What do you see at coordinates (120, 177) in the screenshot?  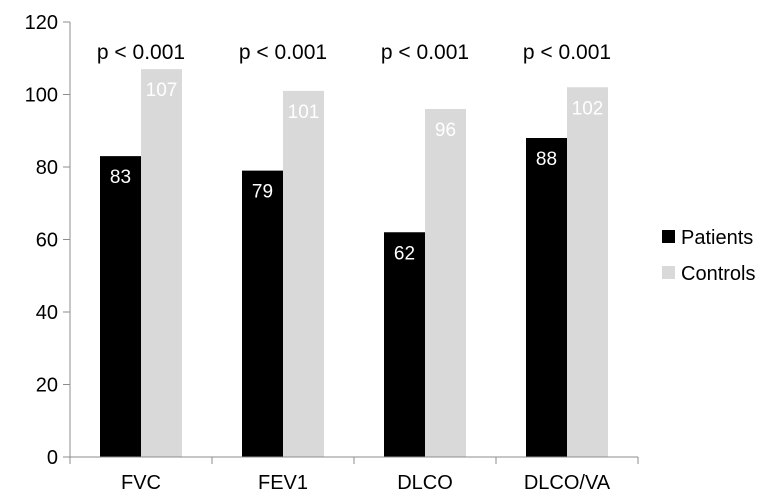 I see `bar-value-label: 83` at bounding box center [120, 177].